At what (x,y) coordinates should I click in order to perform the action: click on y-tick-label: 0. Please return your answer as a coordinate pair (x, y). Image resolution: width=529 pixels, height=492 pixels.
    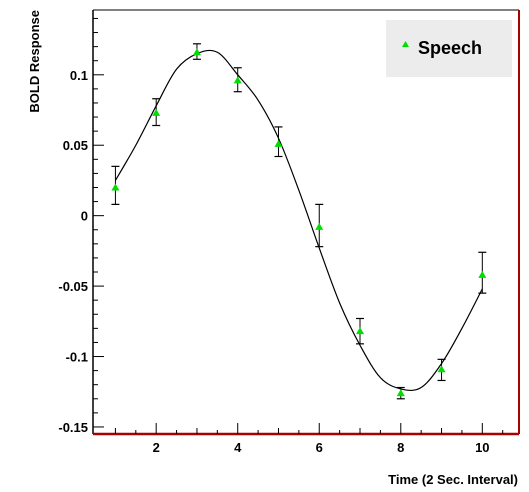
    Looking at the image, I should click on (84, 216).